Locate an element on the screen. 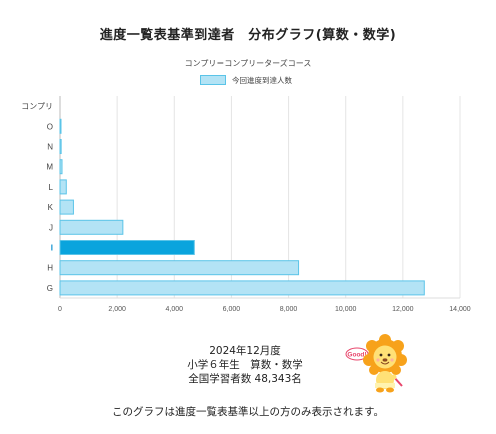  chart-title: 進度一覧表基準到達者 分布グラフ(算数・数学) is located at coordinates (248, 35).